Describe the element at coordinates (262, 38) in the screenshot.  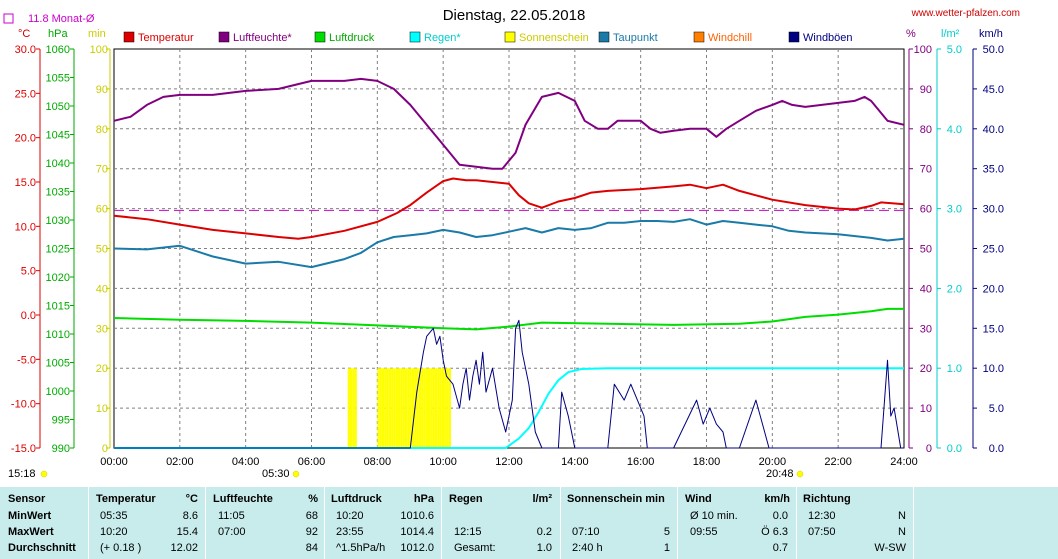
I see `legend-label: Luftfeuchte*` at that location.